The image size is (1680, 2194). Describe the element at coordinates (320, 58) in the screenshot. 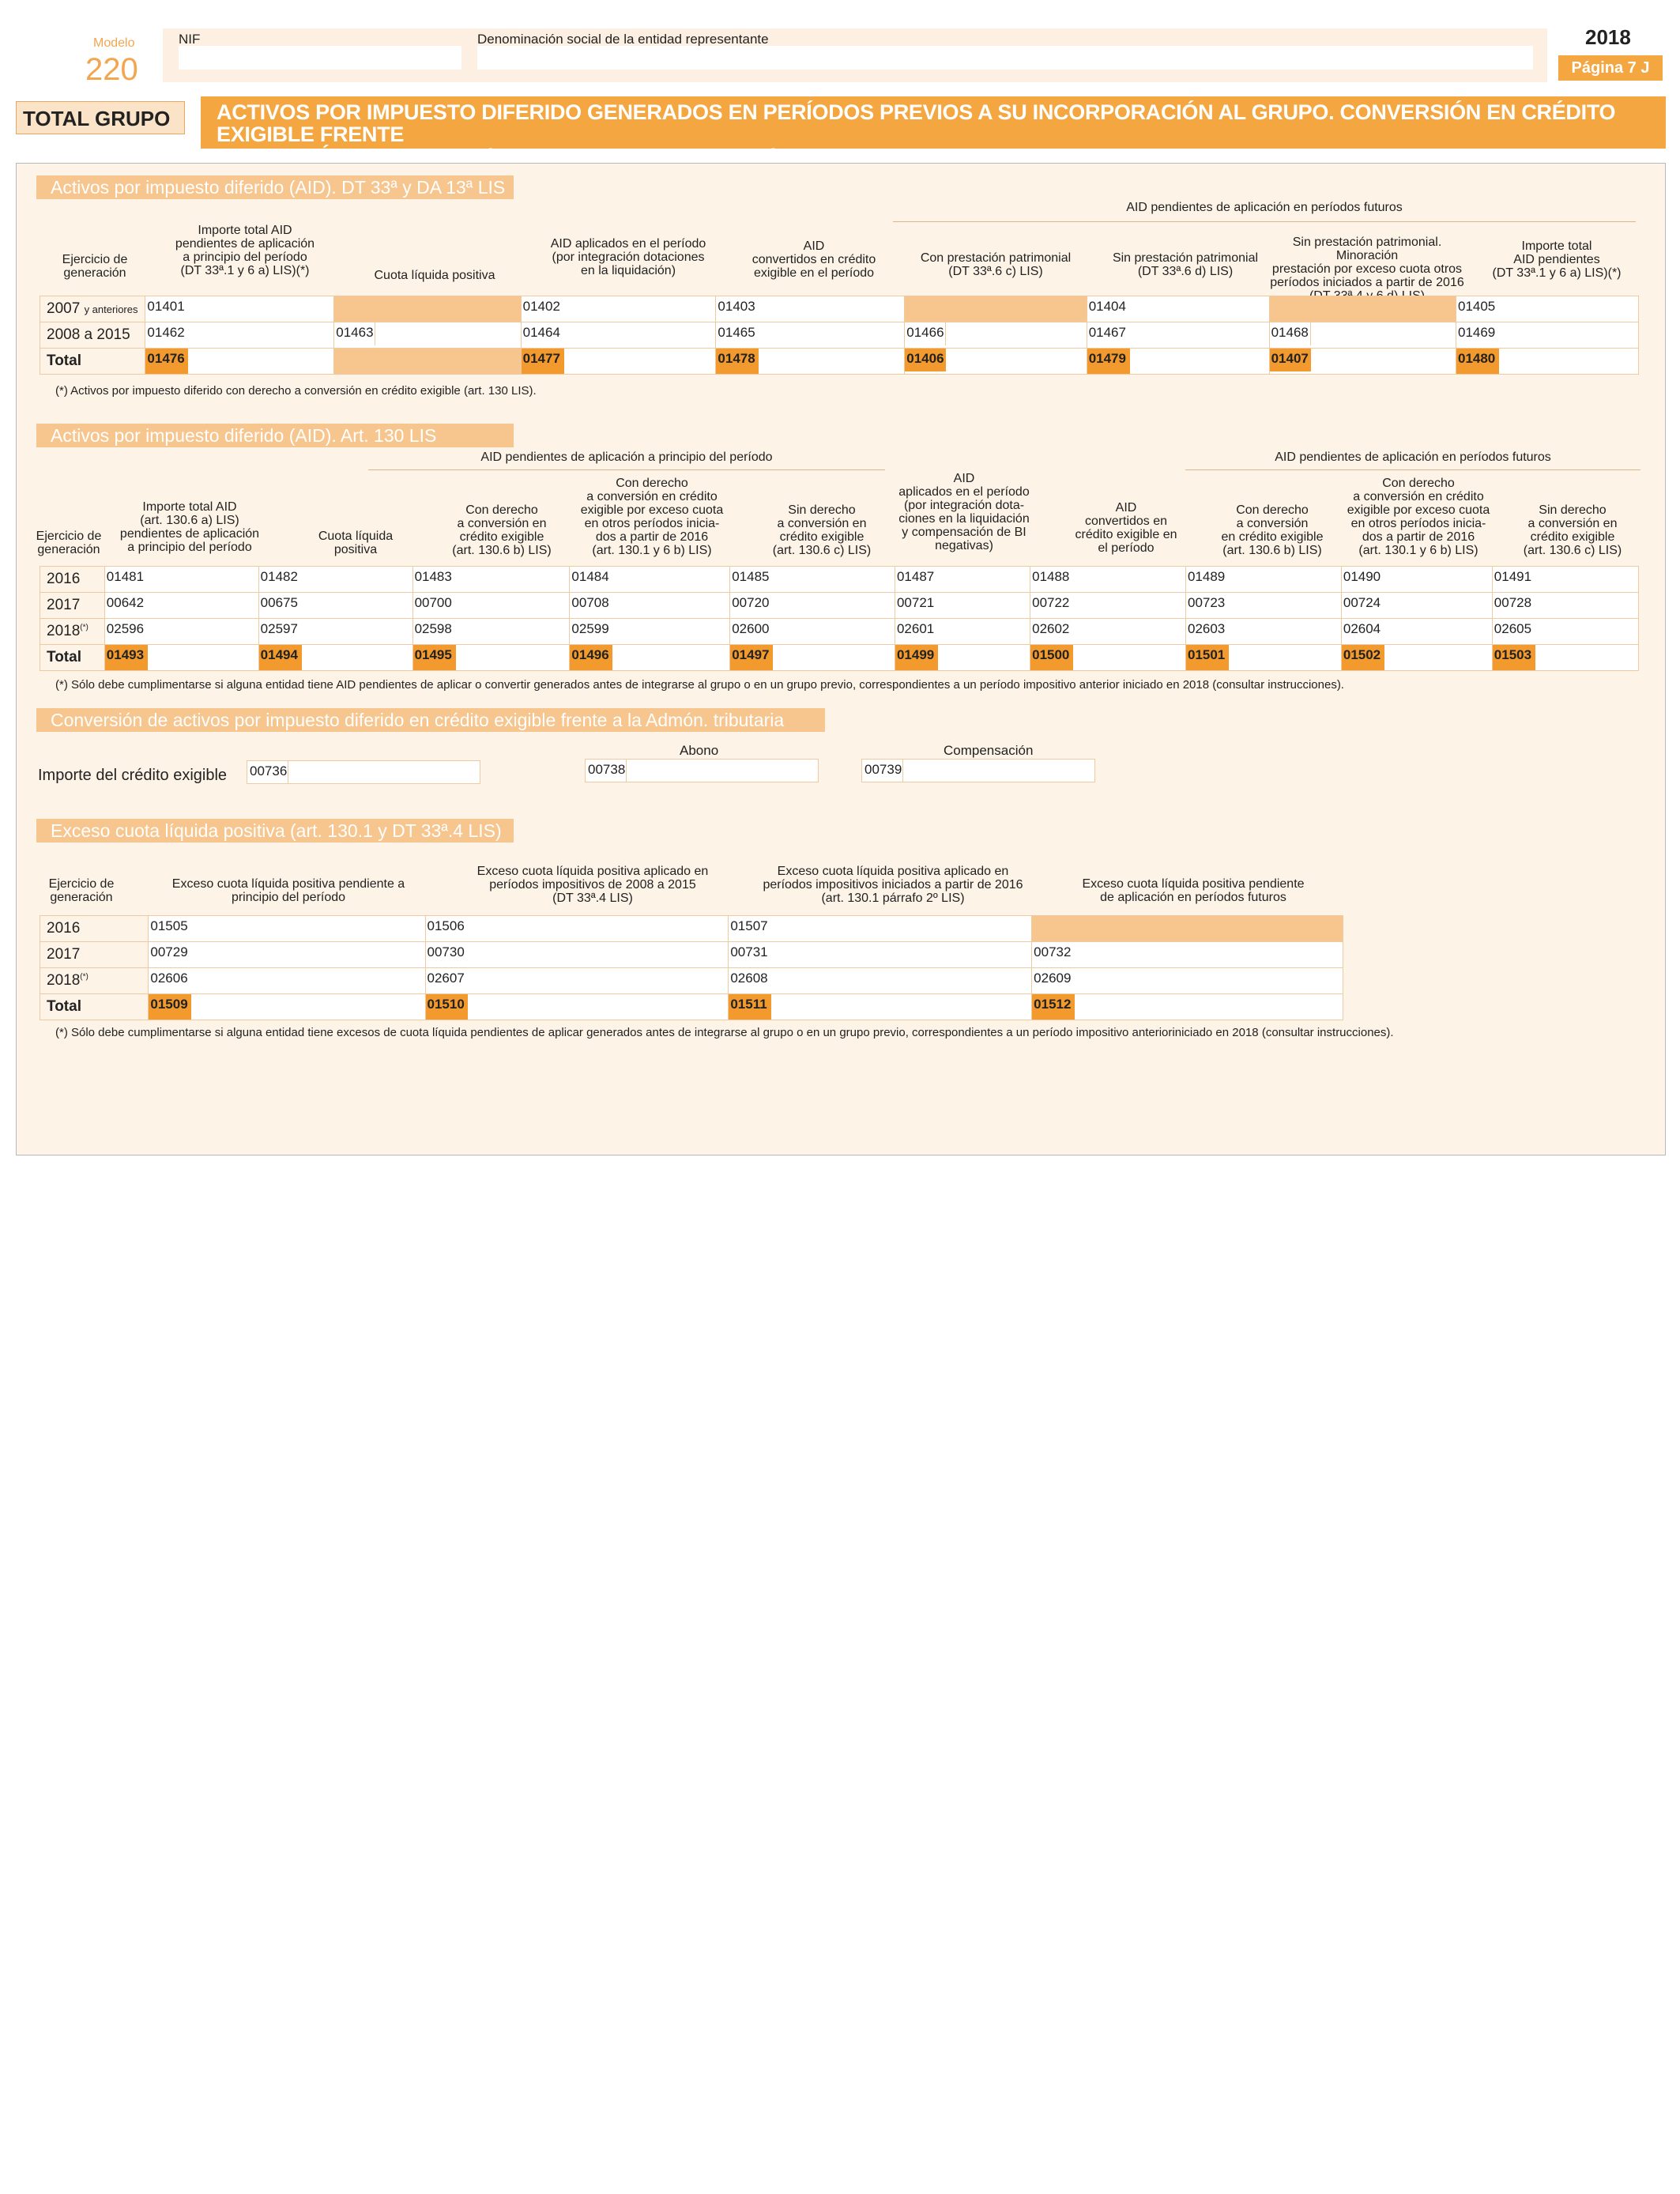

I see `nif-field` at that location.